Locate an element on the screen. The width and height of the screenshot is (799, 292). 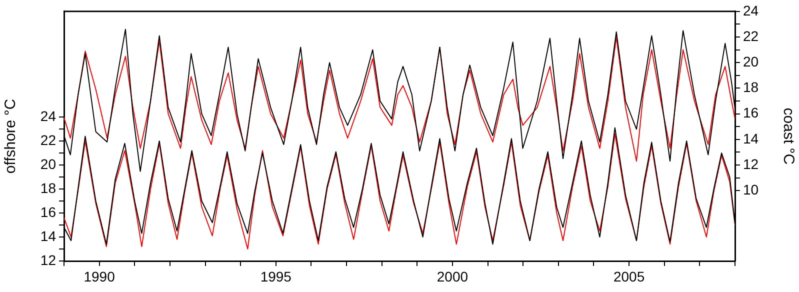
y2-axis-title: coast °C is located at coordinates (788, 136).